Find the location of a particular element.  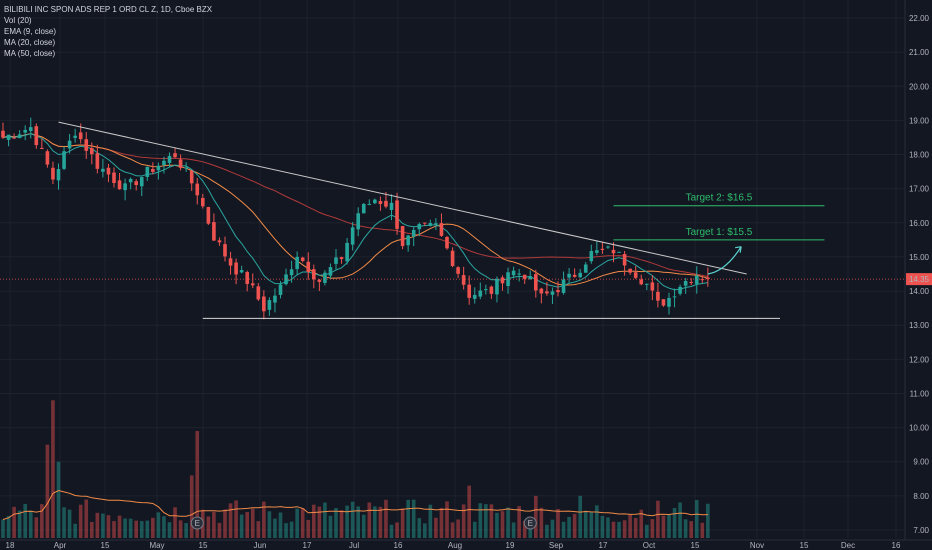

legend-ema: EMA (9, close) is located at coordinates (30, 31).